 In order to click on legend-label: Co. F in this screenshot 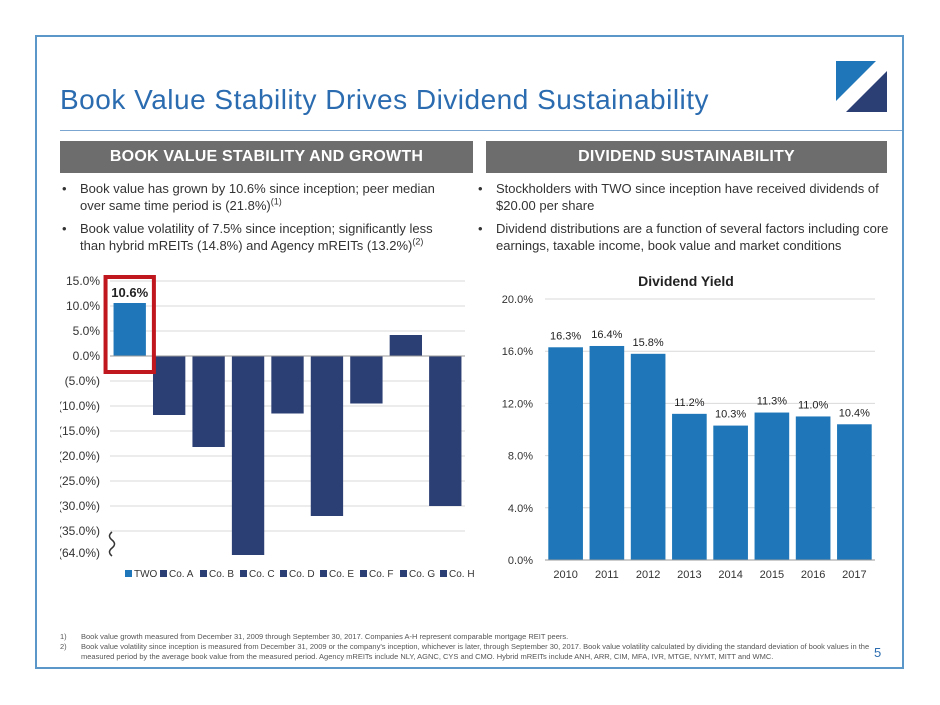, I will do `click(381, 574)`.